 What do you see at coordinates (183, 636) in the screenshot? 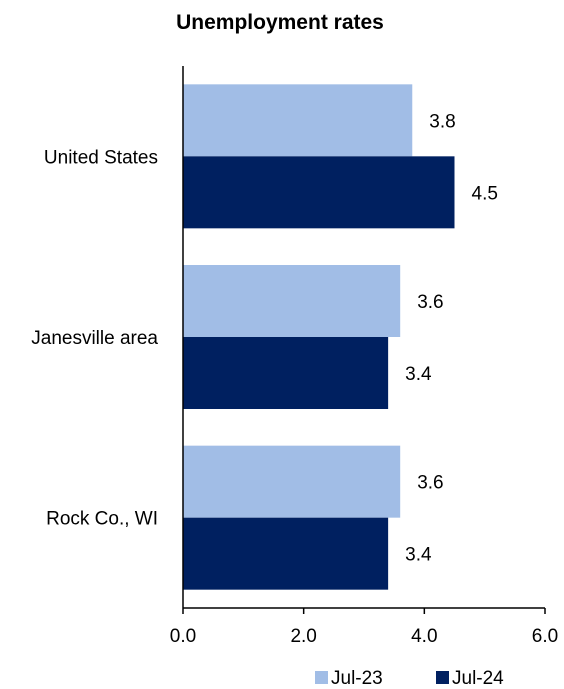
I see `x-tick-label-0: 0.0` at bounding box center [183, 636].